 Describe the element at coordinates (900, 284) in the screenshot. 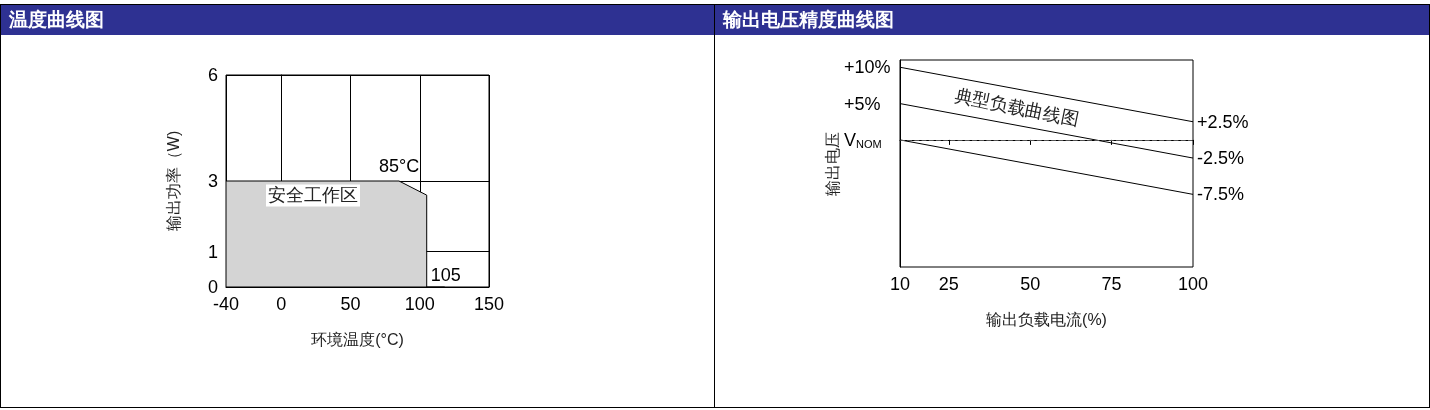

I see `x-tick-label: 10` at that location.